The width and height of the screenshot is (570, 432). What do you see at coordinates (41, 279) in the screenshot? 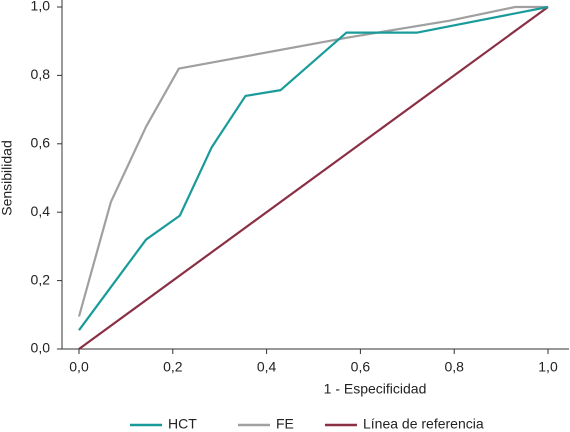
I see `y-tick-label: 0,2` at bounding box center [41, 279].